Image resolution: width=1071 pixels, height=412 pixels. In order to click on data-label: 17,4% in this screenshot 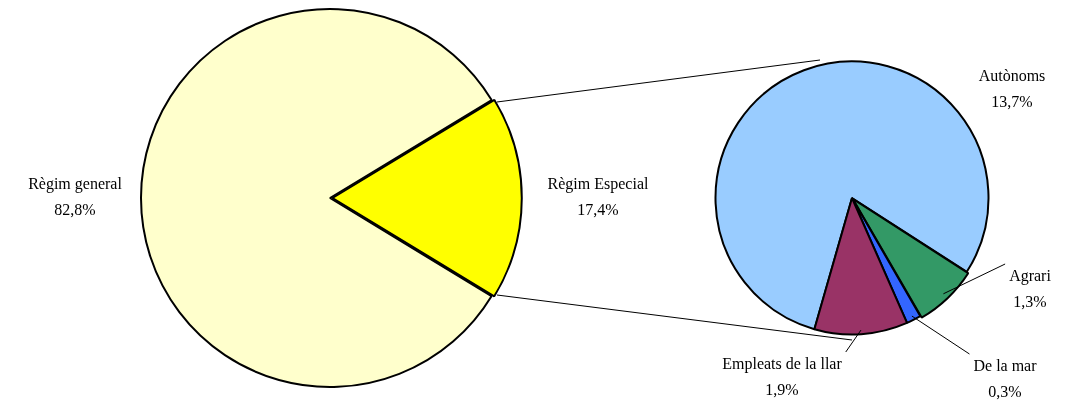, I will do `click(598, 210)`.